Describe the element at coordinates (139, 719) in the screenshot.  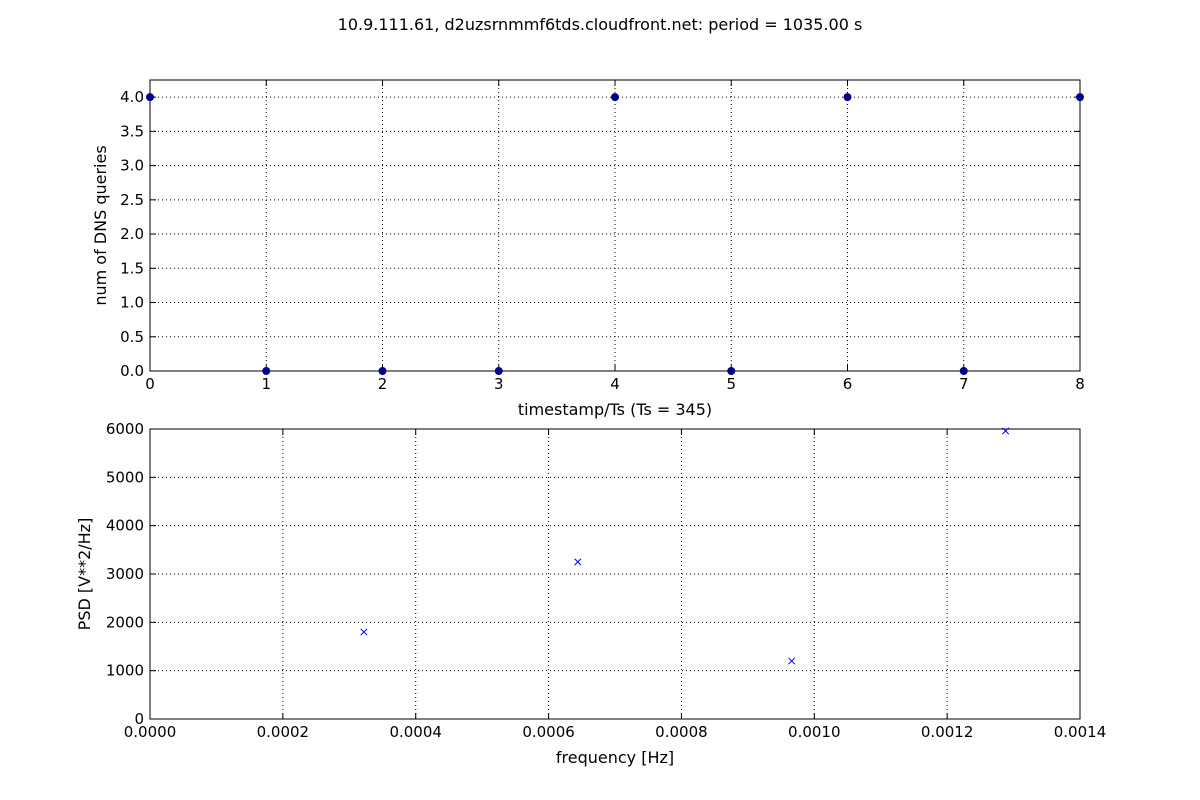
I see `y-tick-label: 0` at that location.